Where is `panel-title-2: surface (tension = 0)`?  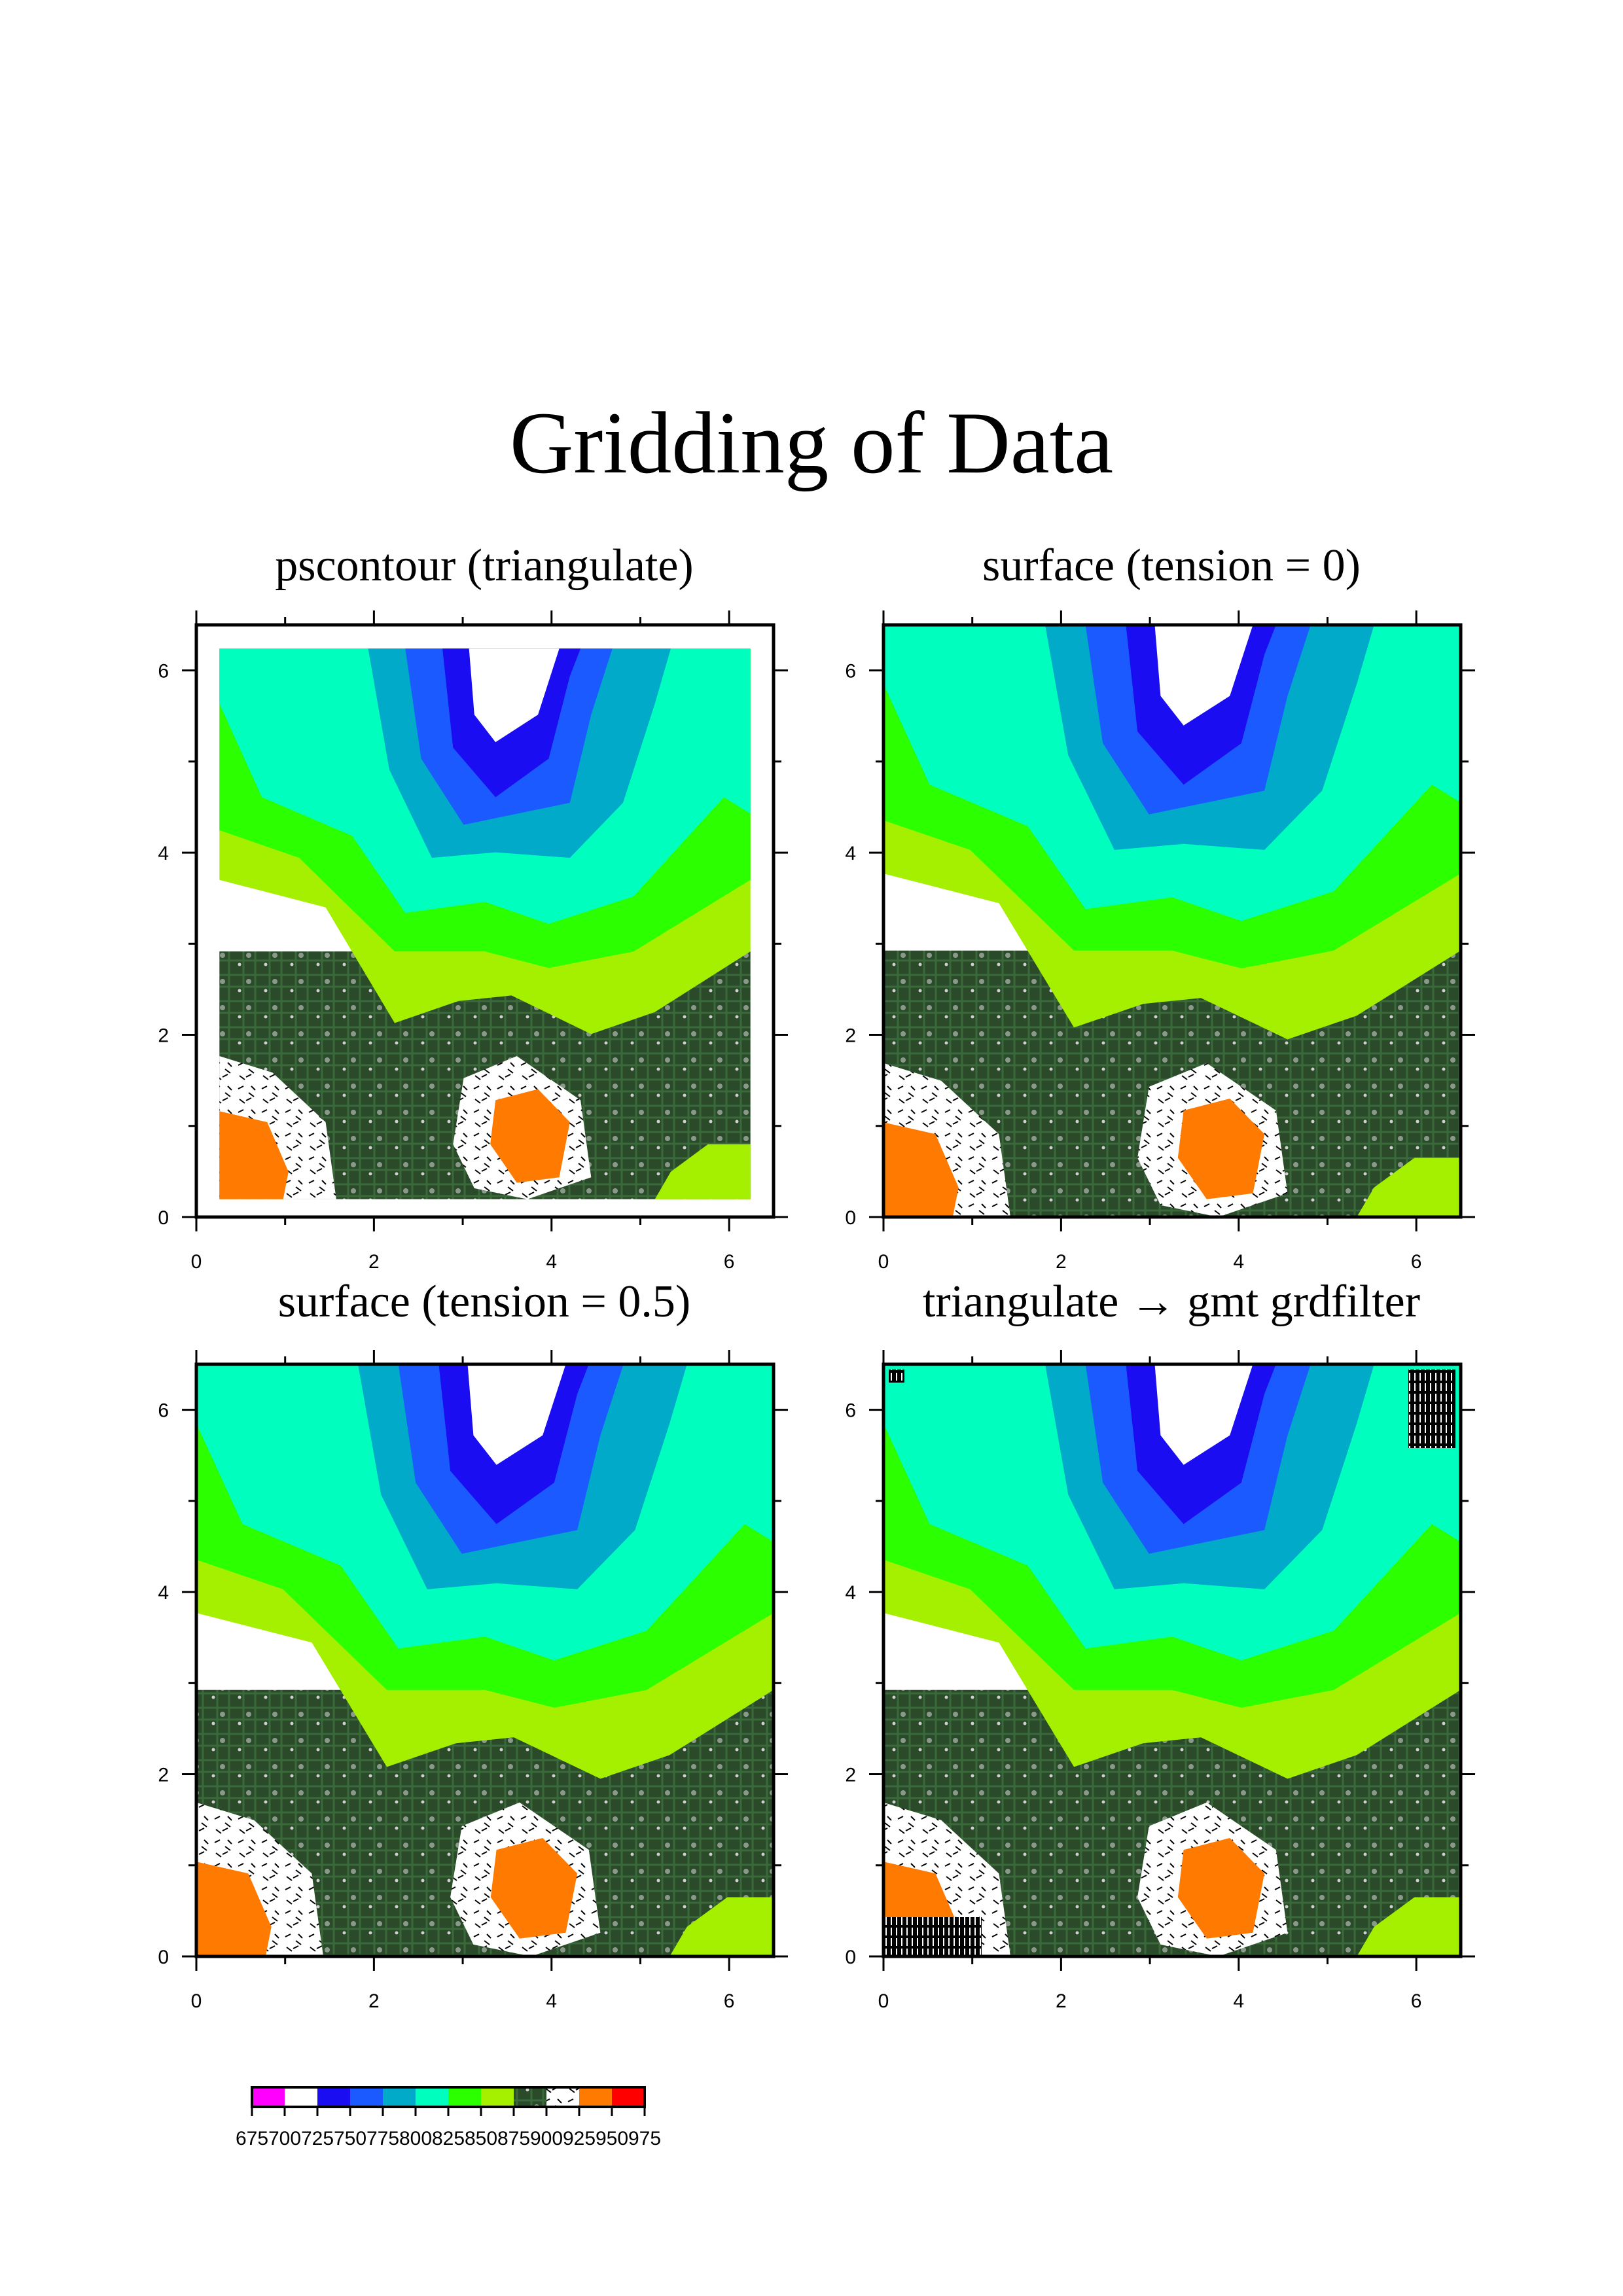 panel-title-2: surface (tension = 0) is located at coordinates (1171, 565).